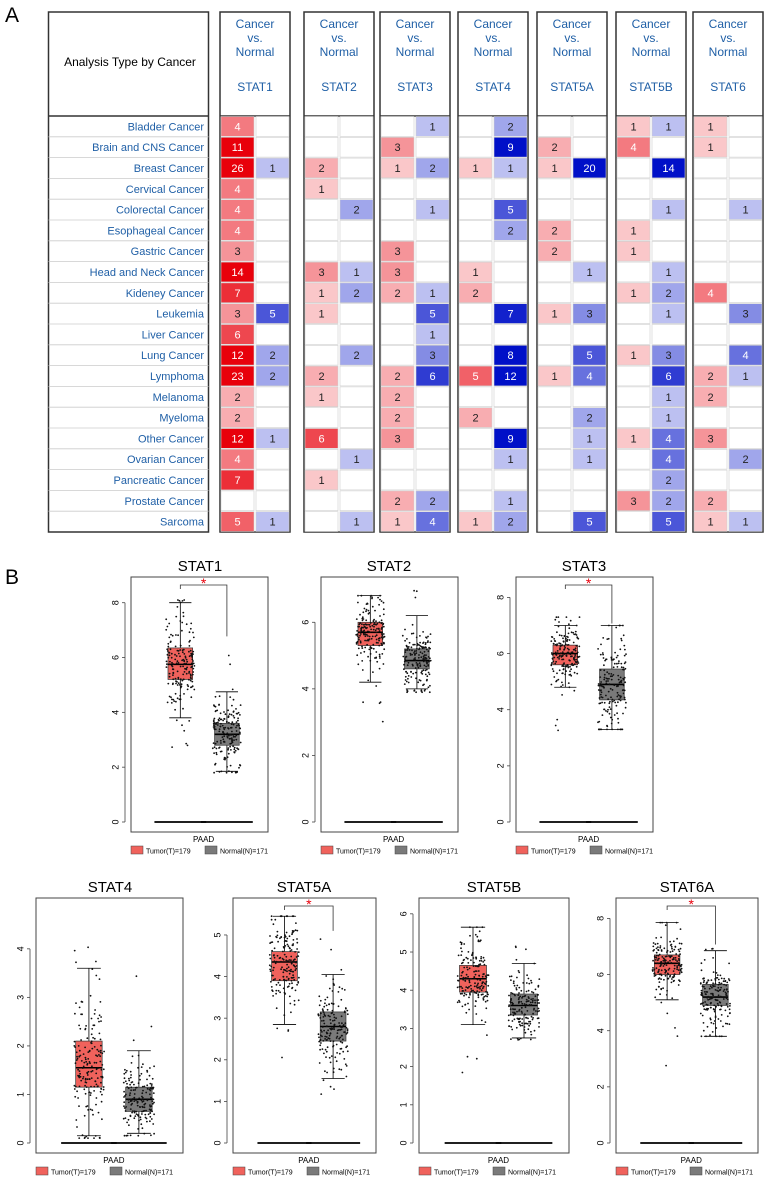 The image size is (770, 1182). I want to click on up-count: 11, so click(237, 148).